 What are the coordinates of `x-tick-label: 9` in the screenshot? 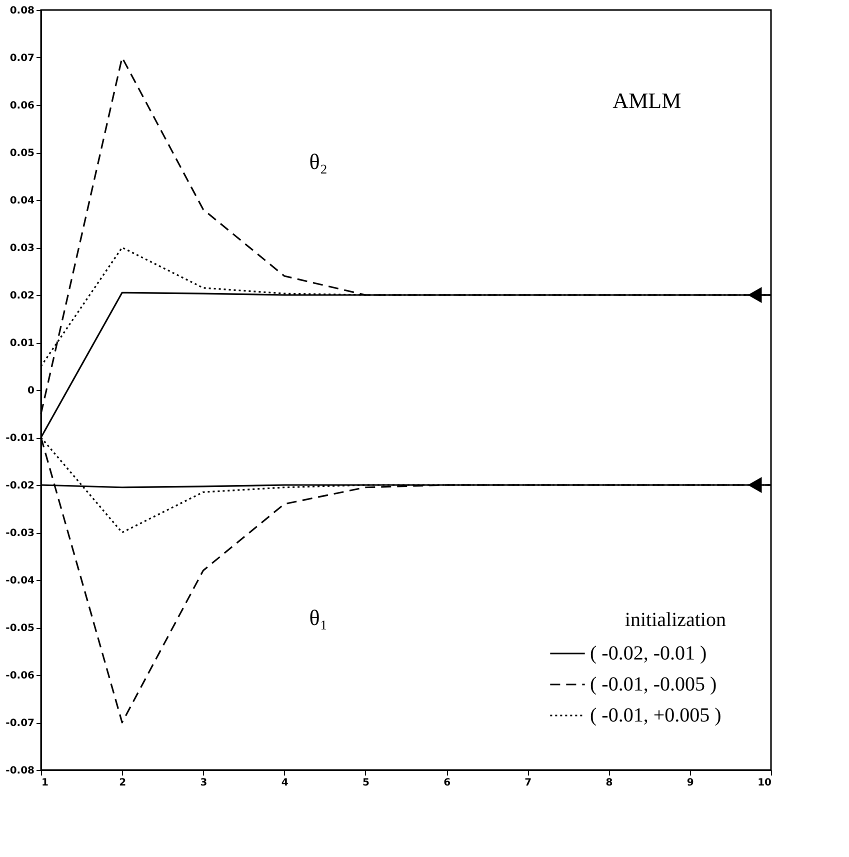 It's located at (690, 783).